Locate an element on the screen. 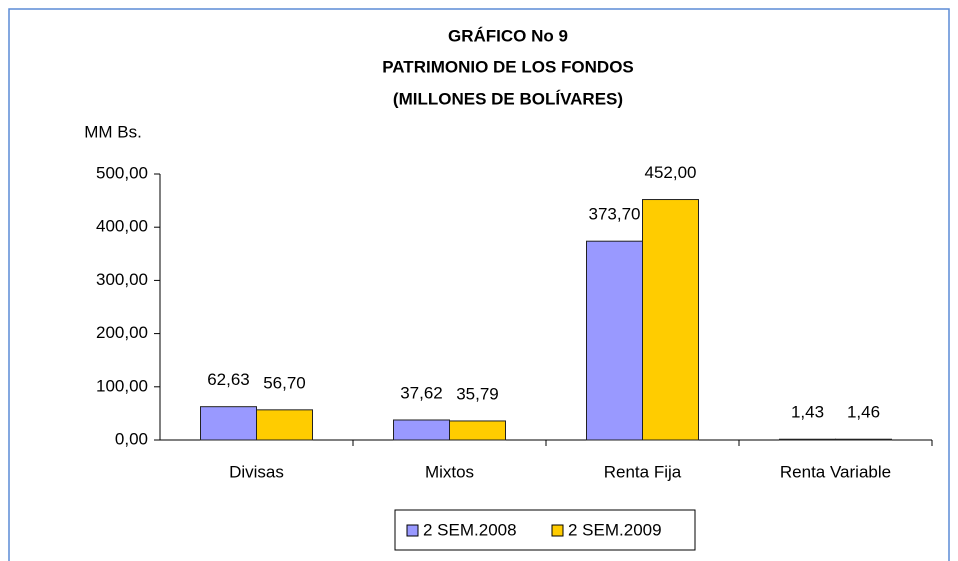  y-axis-label: MM Bs. is located at coordinates (113, 131).